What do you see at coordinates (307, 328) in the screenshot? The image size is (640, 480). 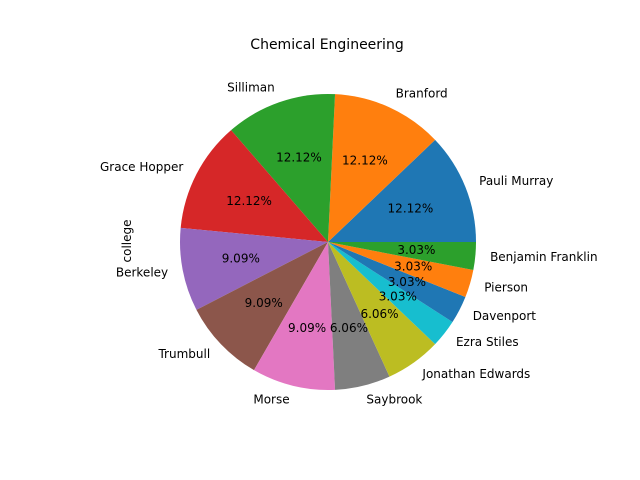 I see `slice-pct-6: 9.09%` at bounding box center [307, 328].